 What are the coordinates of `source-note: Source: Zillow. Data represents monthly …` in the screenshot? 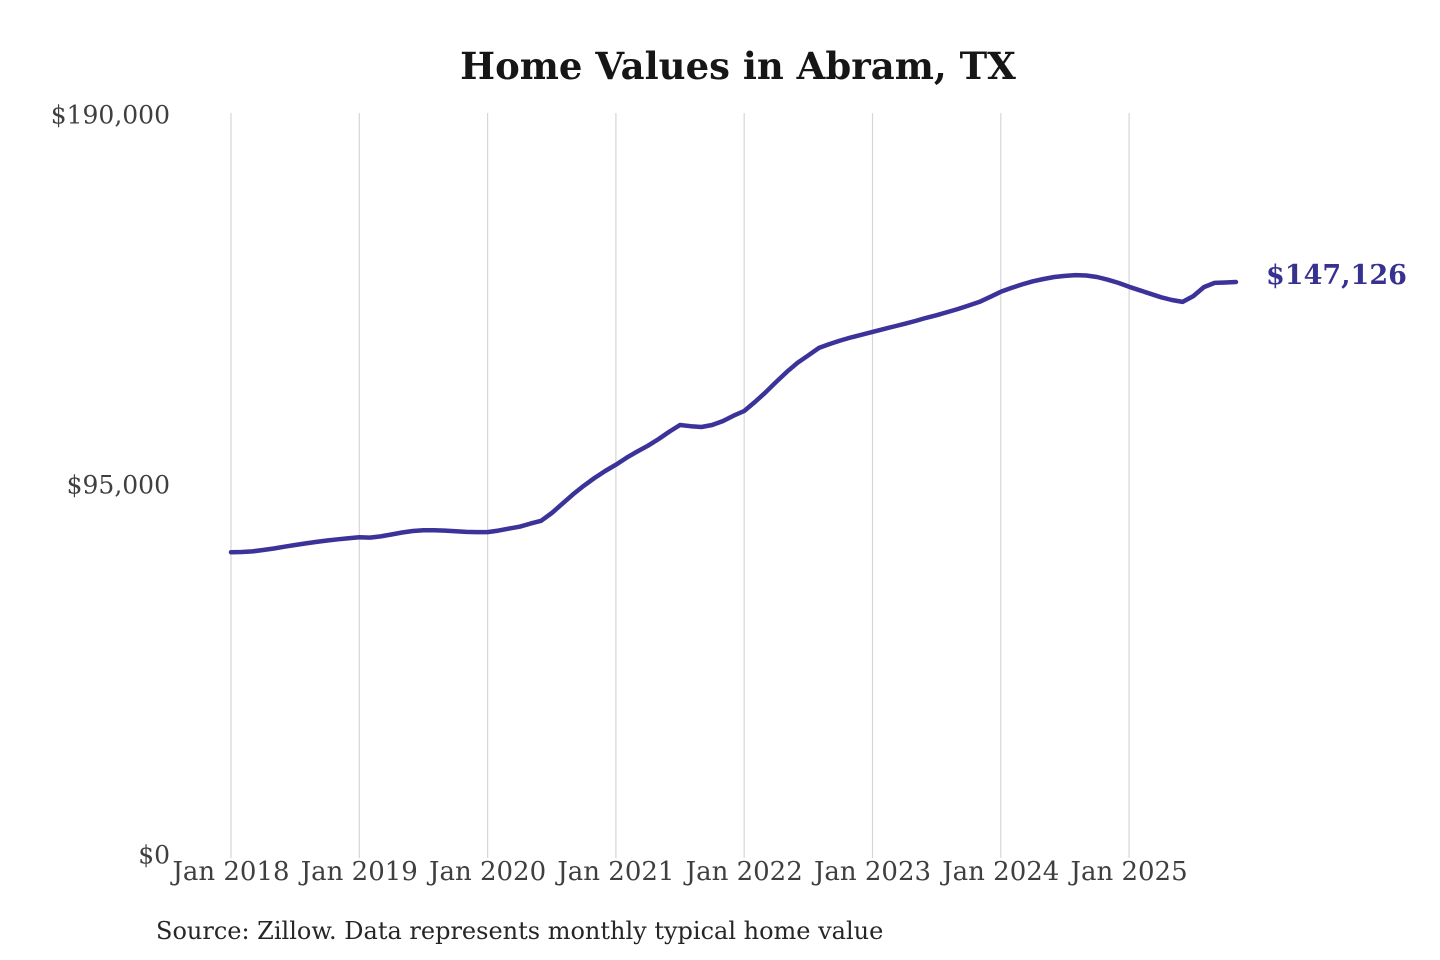 It's located at (520, 931).